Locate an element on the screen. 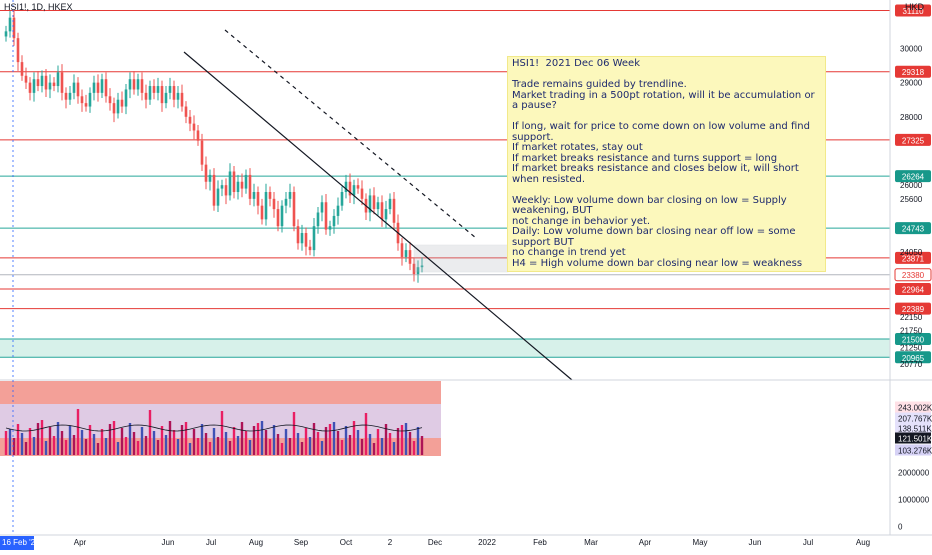 This screenshot has width=932, height=555. y-tick-label: 25600 is located at coordinates (911, 199).